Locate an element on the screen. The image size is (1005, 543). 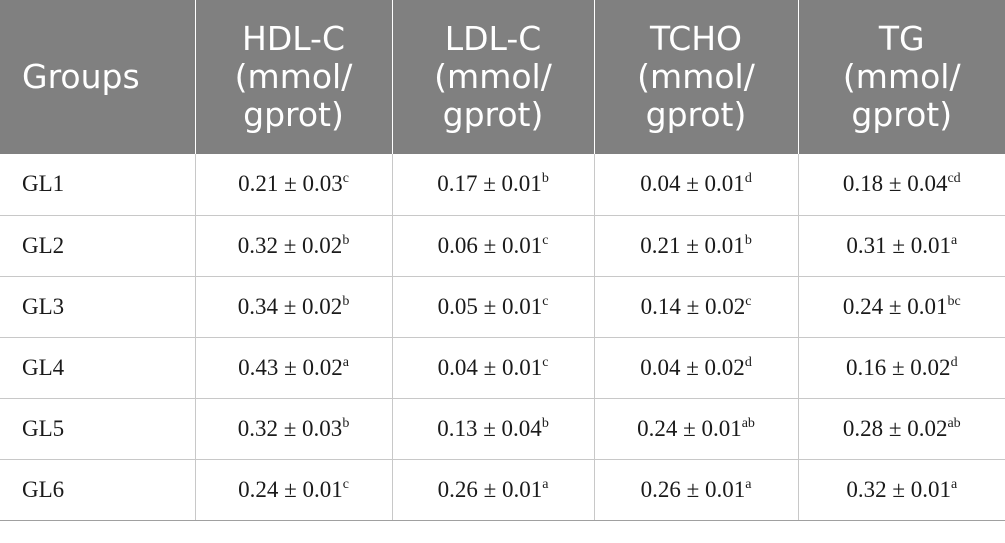
cell-value: 0.06 ± 0.01 is located at coordinates (490, 245).